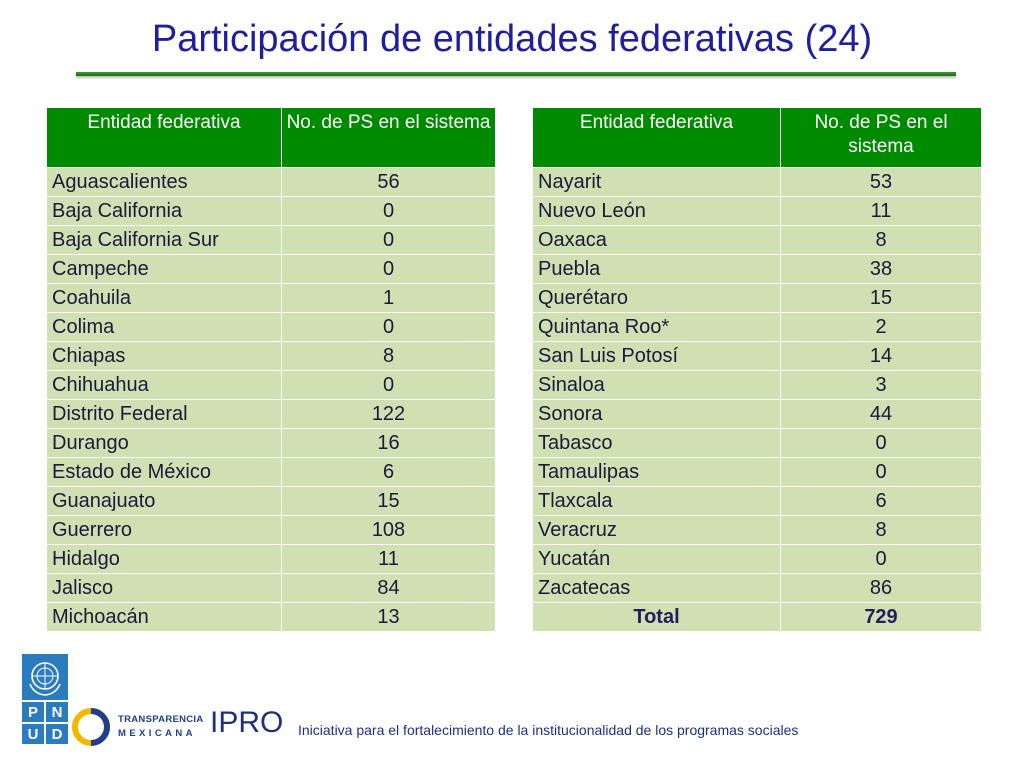 The image size is (1024, 768). I want to click on ps-count-cell: 16, so click(388, 443).